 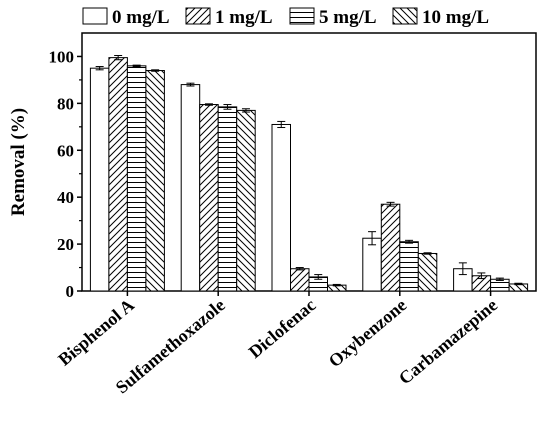 What do you see at coordinates (448, 342) in the screenshot?
I see `x-tick-label: Carbamazepine` at bounding box center [448, 342].